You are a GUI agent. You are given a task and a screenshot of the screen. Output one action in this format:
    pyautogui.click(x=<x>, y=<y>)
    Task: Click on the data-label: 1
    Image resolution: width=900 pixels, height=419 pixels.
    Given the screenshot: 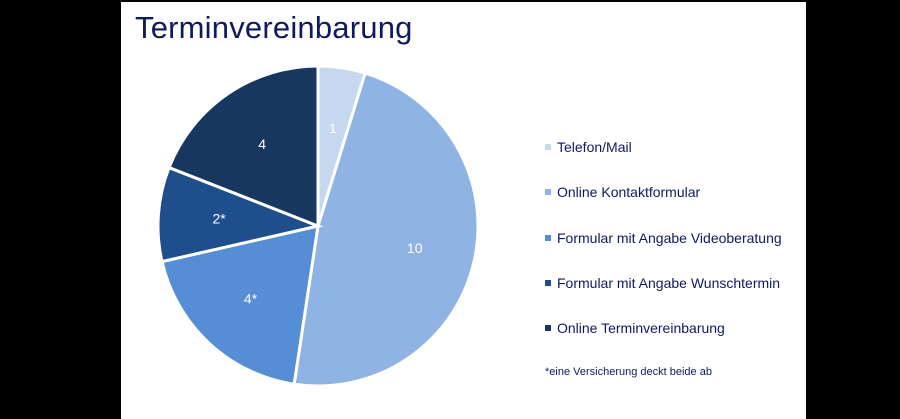 What is the action you would take?
    pyautogui.click(x=333, y=128)
    